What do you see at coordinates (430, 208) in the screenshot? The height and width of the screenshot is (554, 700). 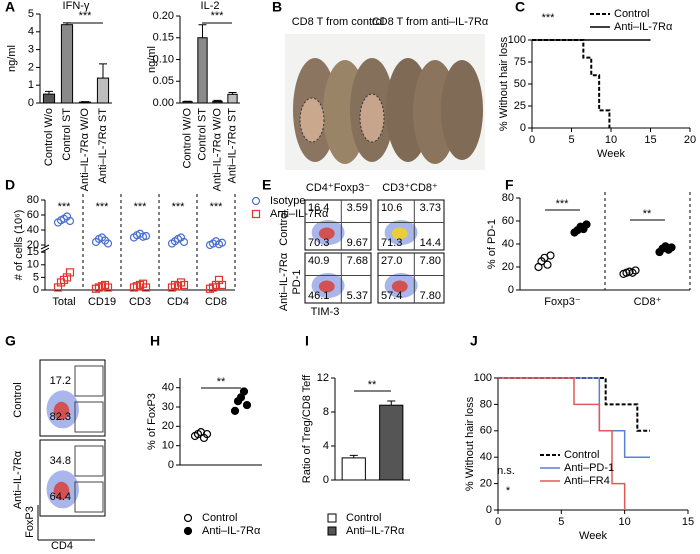 I see `quadrant-value: 3.73` at bounding box center [430, 208].